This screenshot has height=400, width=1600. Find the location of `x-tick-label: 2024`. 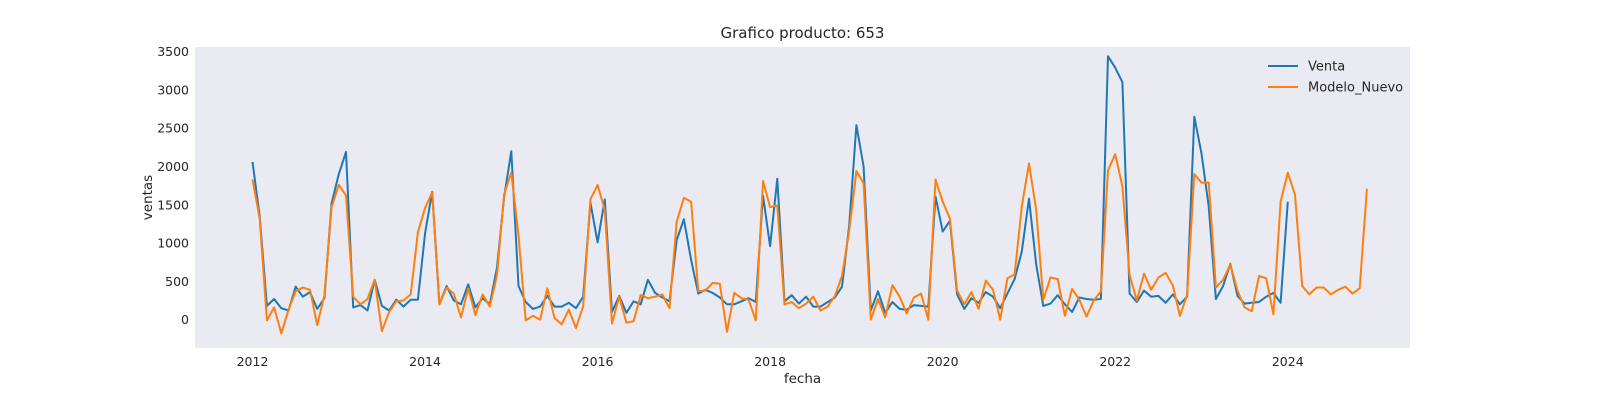

x-tick-label: 2024 is located at coordinates (1288, 361).